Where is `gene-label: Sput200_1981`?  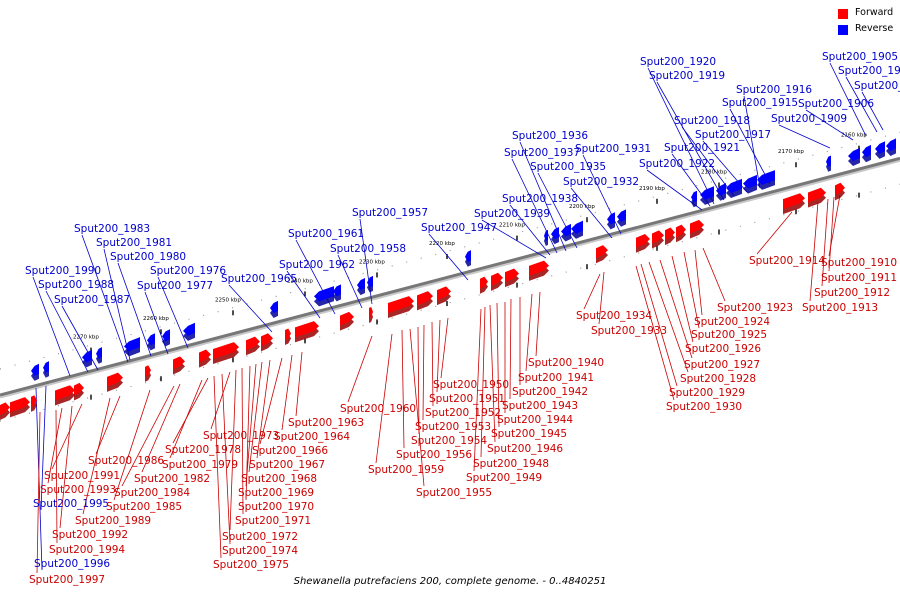 gene-label: Sput200_1981 is located at coordinates (134, 243).